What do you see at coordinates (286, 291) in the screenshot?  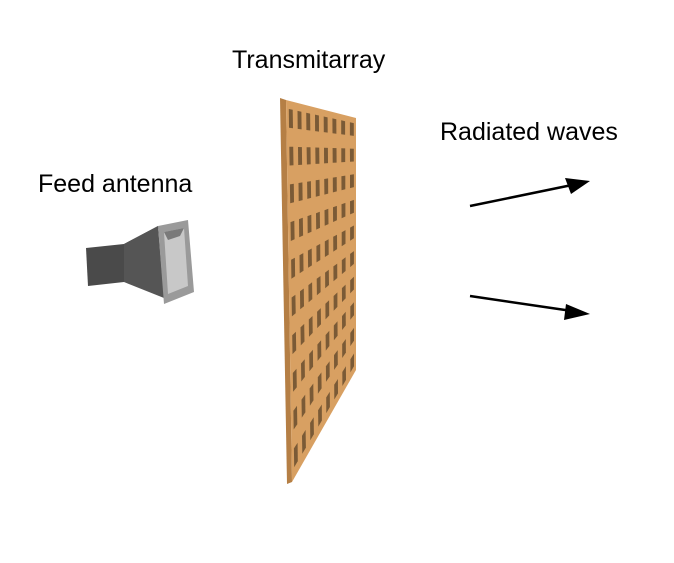 I see `panel-edge` at bounding box center [286, 291].